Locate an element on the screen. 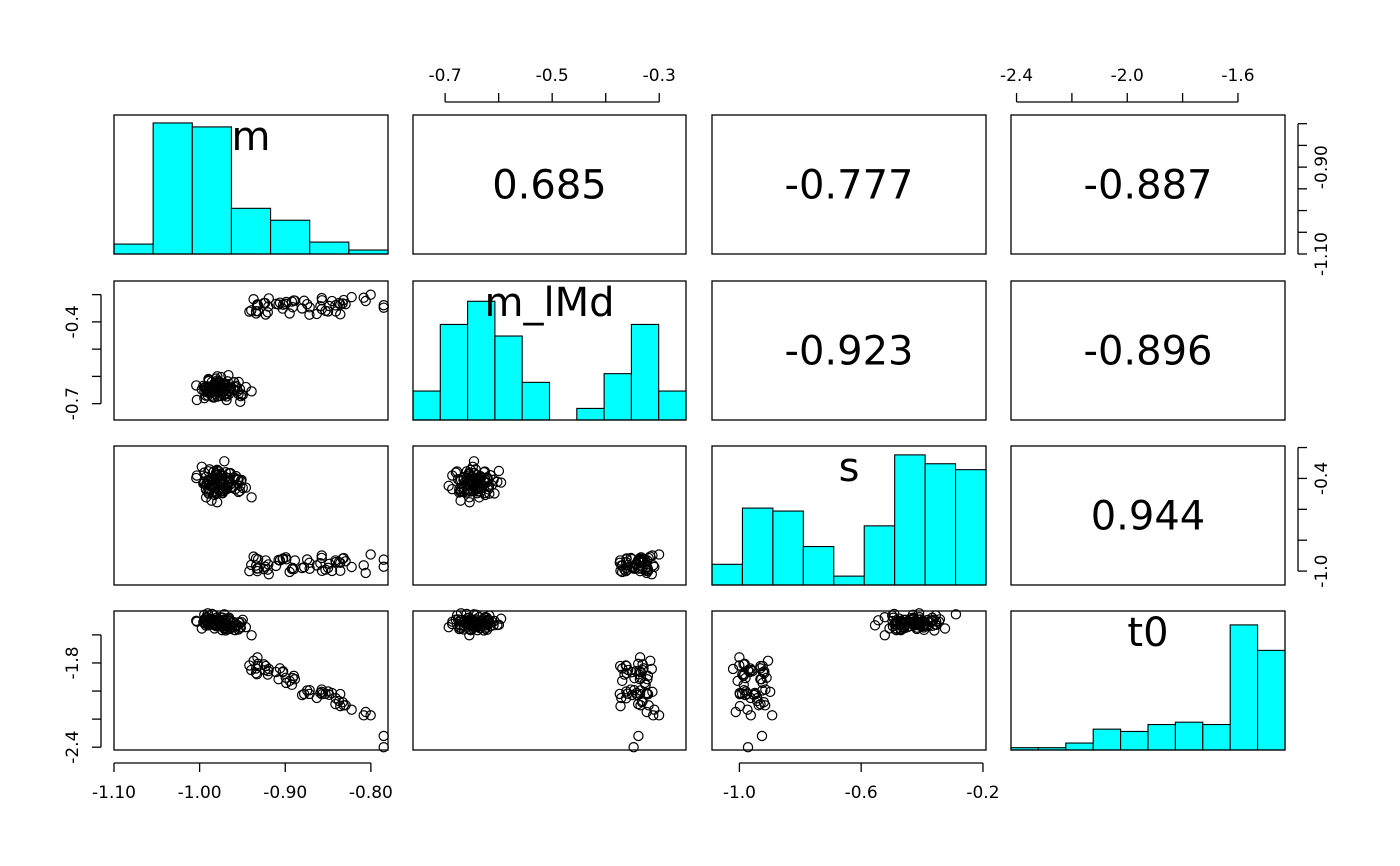 The image size is (1400, 866). tick-label: -2.0 is located at coordinates (1127, 76).